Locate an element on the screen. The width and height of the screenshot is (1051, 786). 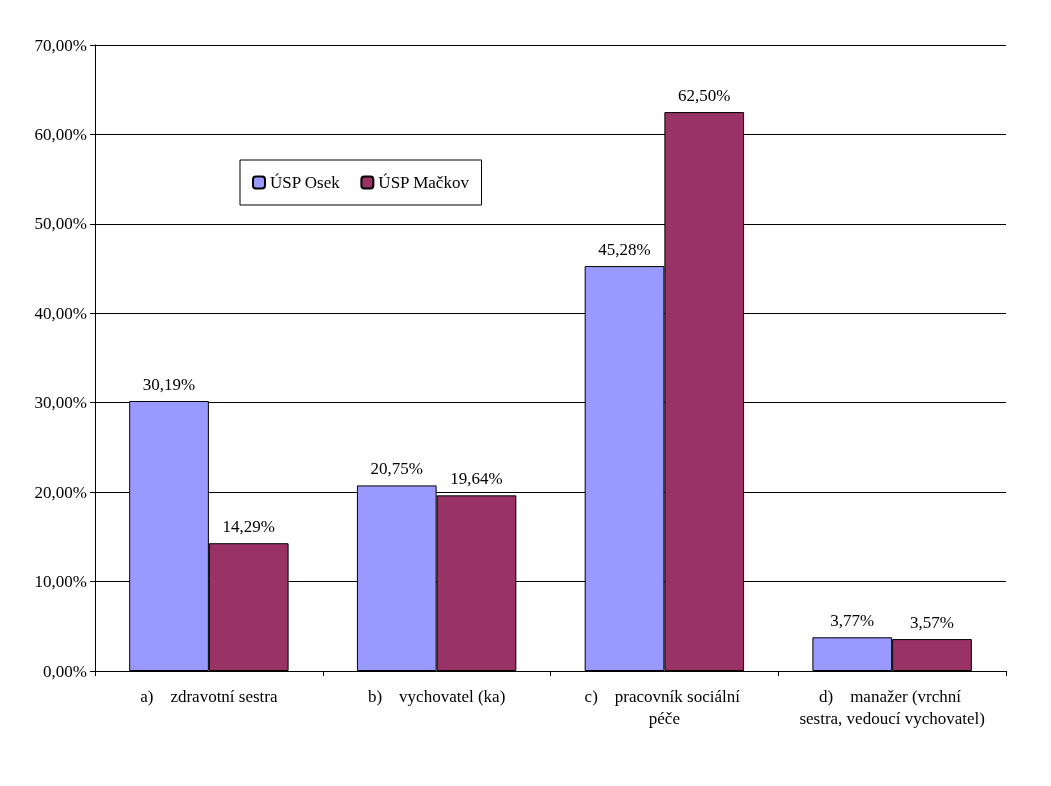
data-label: 14,29% is located at coordinates (248, 527).